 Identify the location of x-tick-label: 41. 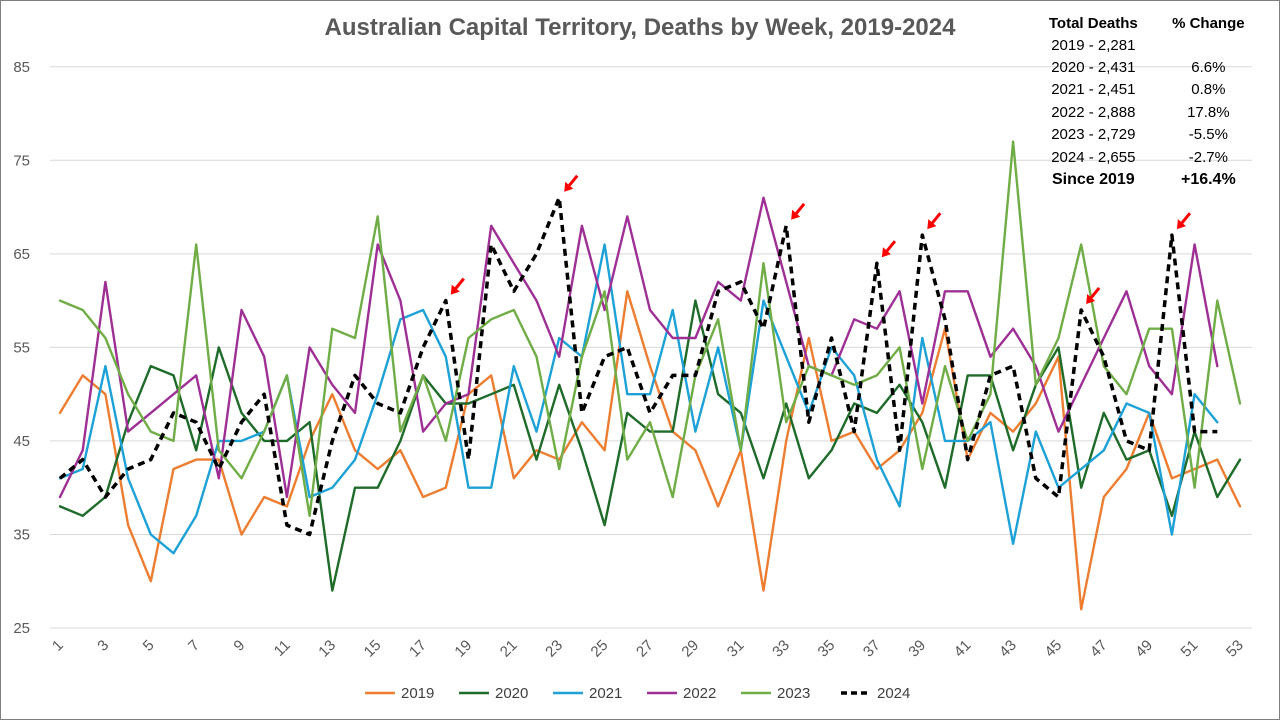
(963, 649).